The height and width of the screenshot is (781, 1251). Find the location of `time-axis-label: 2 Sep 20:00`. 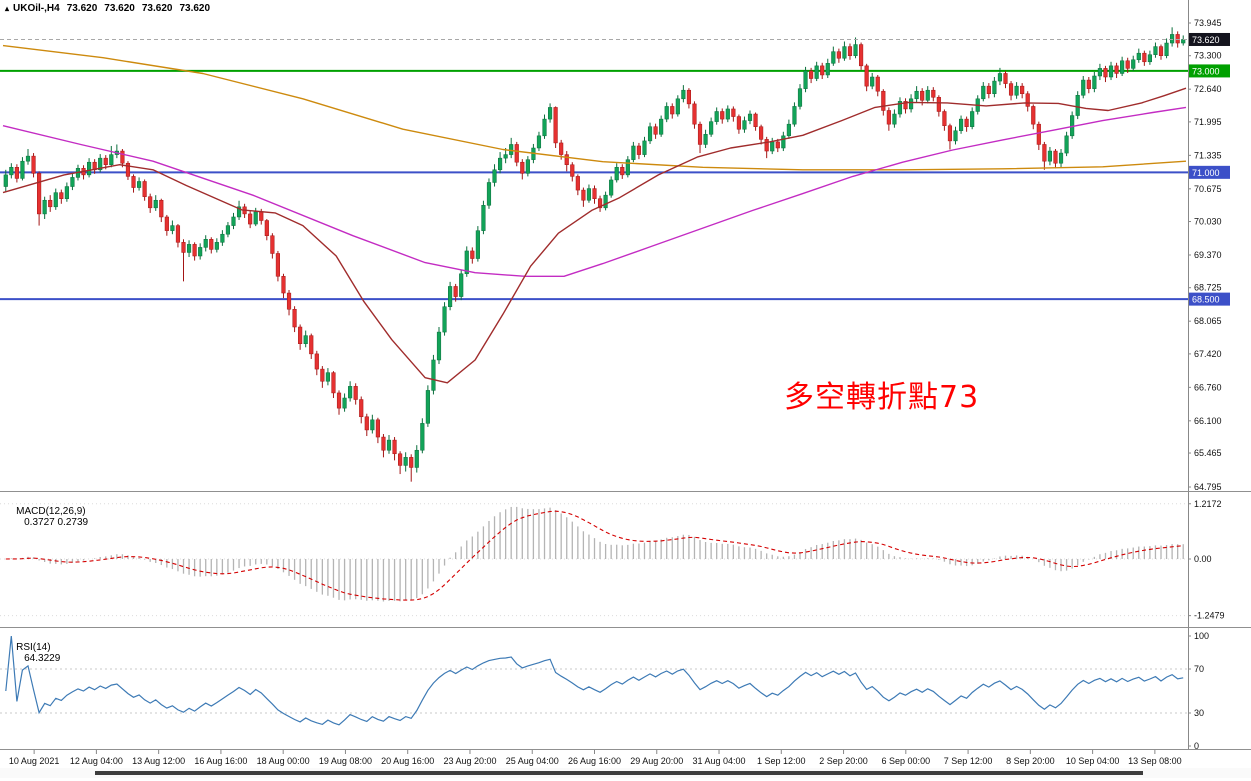

time-axis-label: 2 Sep 20:00 is located at coordinates (843, 761).